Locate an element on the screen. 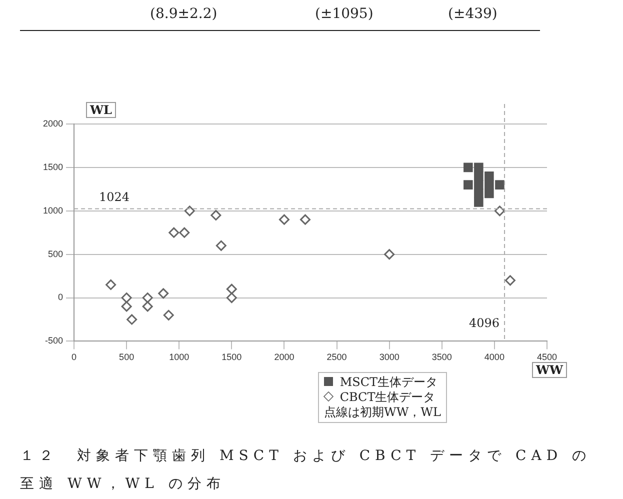  y-tick-label: 1000 is located at coordinates (53, 210).